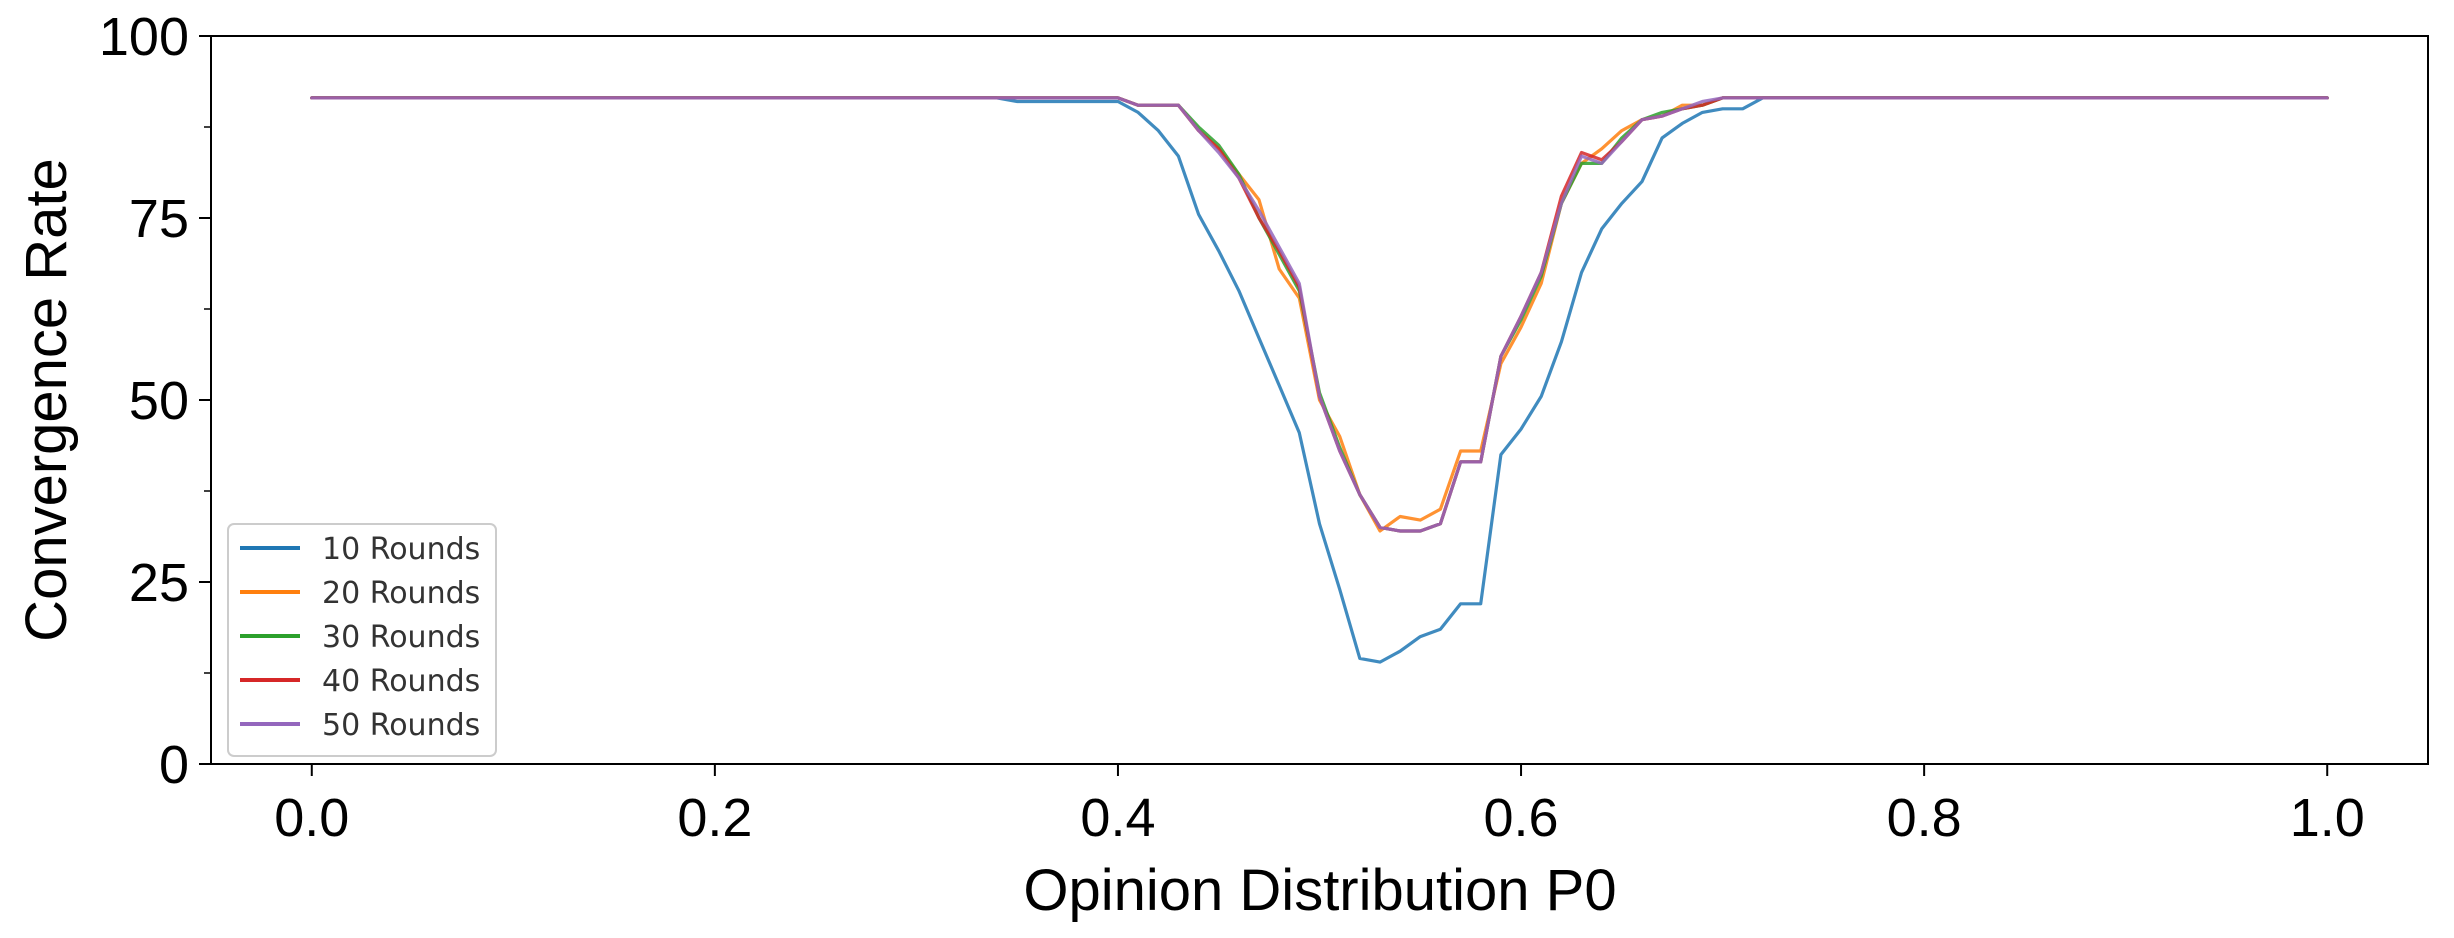 This screenshot has width=2454, height=938. I want to click on legend-label: 20 Rounds, so click(401, 593).